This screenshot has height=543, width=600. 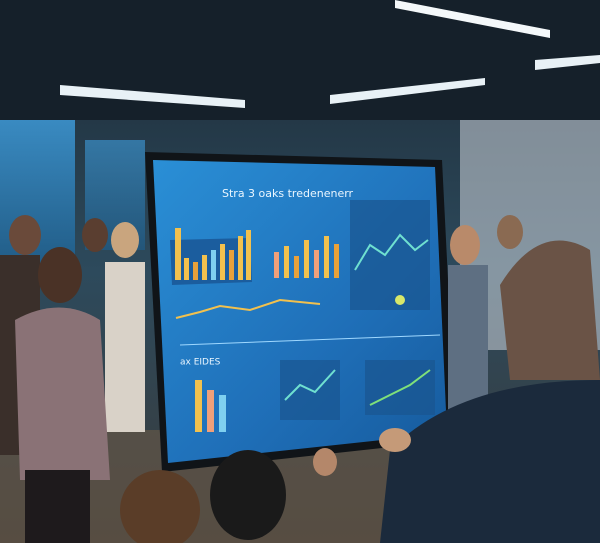 I want to click on section-label: ax EIDES, so click(x=200, y=363).